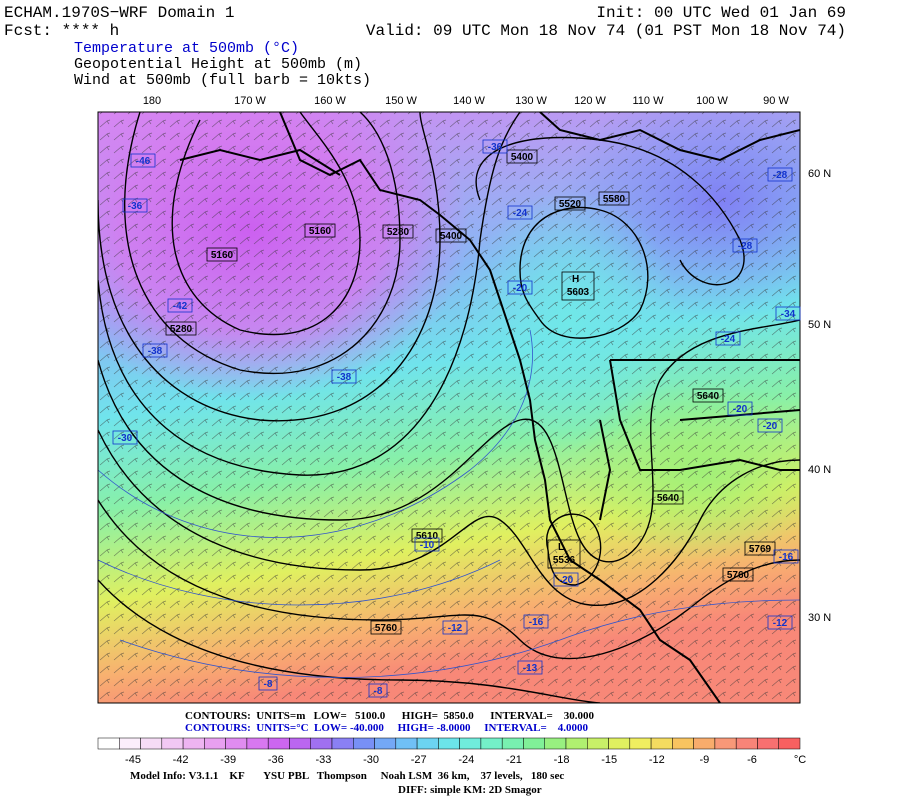  What do you see at coordinates (721, 13) in the screenshot?
I see `init-time: Init: 00 UTC Wed 01 Jan 69` at bounding box center [721, 13].